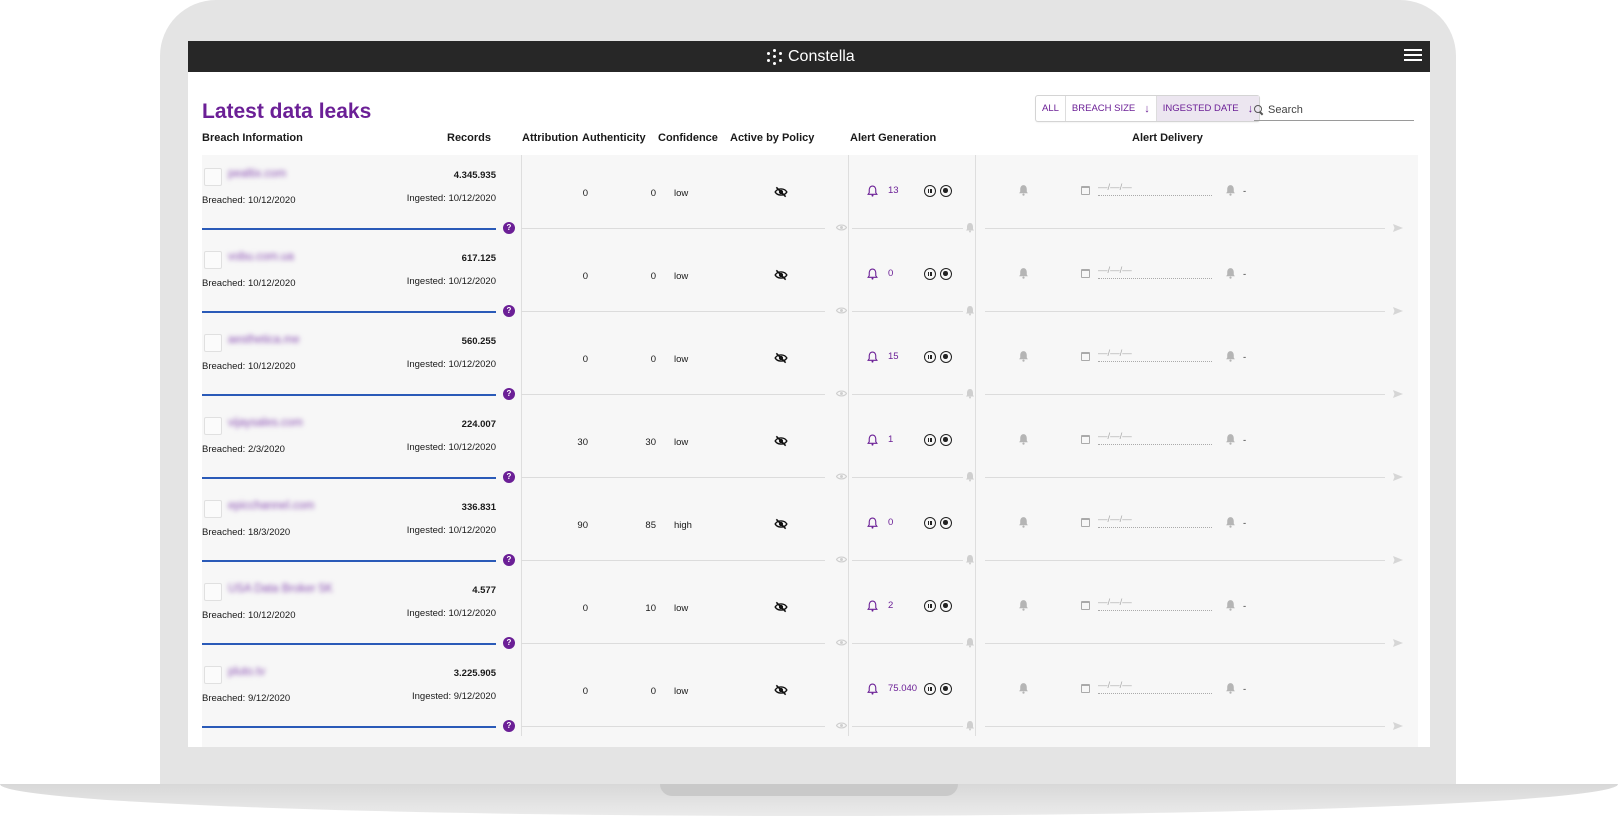 This screenshot has width=1618, height=816. I want to click on timeline-line, so click(907, 394).